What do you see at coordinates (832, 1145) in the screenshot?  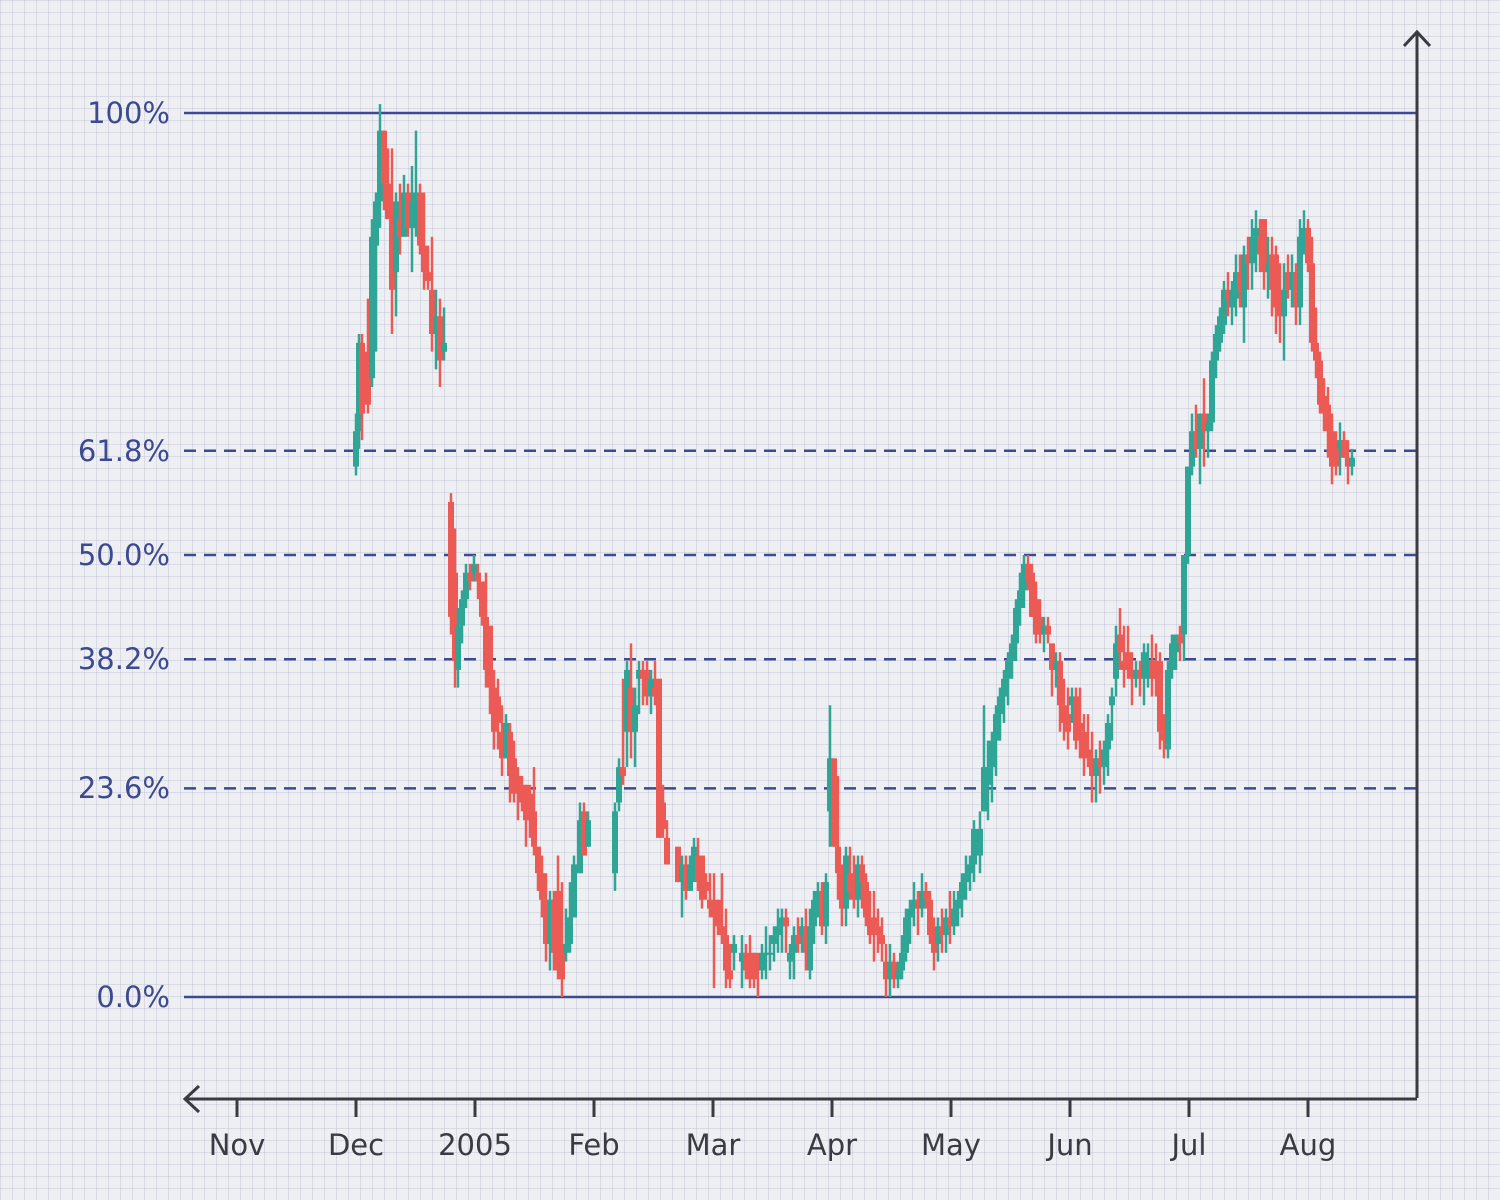 I see `x-tick-label: Apr` at bounding box center [832, 1145].